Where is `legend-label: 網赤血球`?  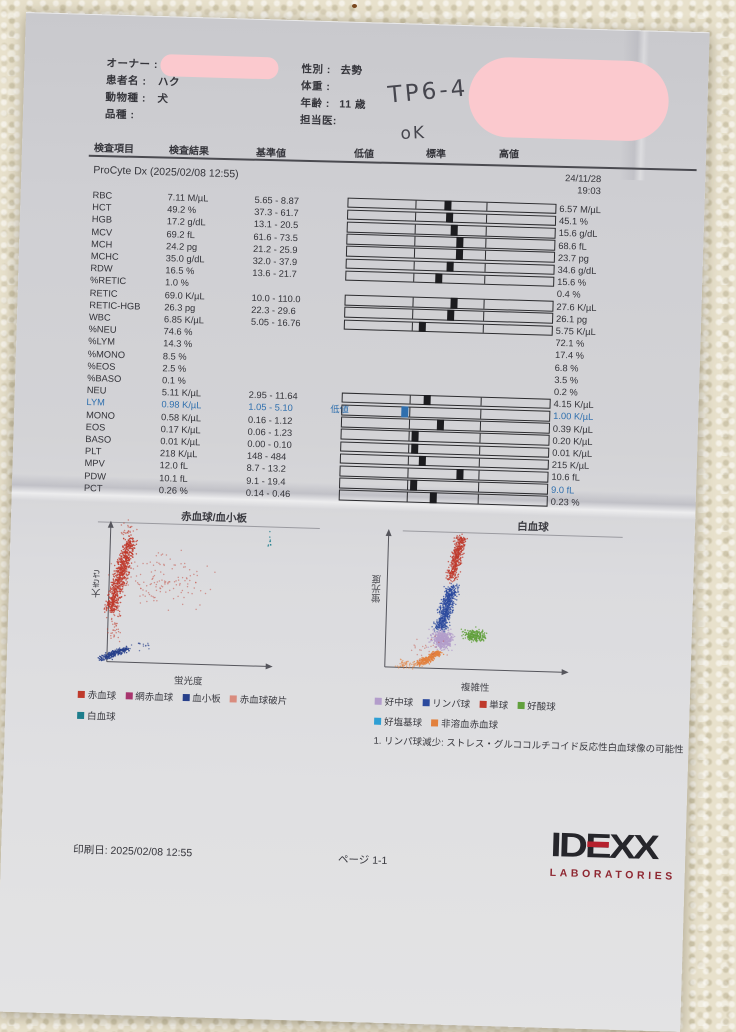
legend-label: 網赤血球 is located at coordinates (154, 697).